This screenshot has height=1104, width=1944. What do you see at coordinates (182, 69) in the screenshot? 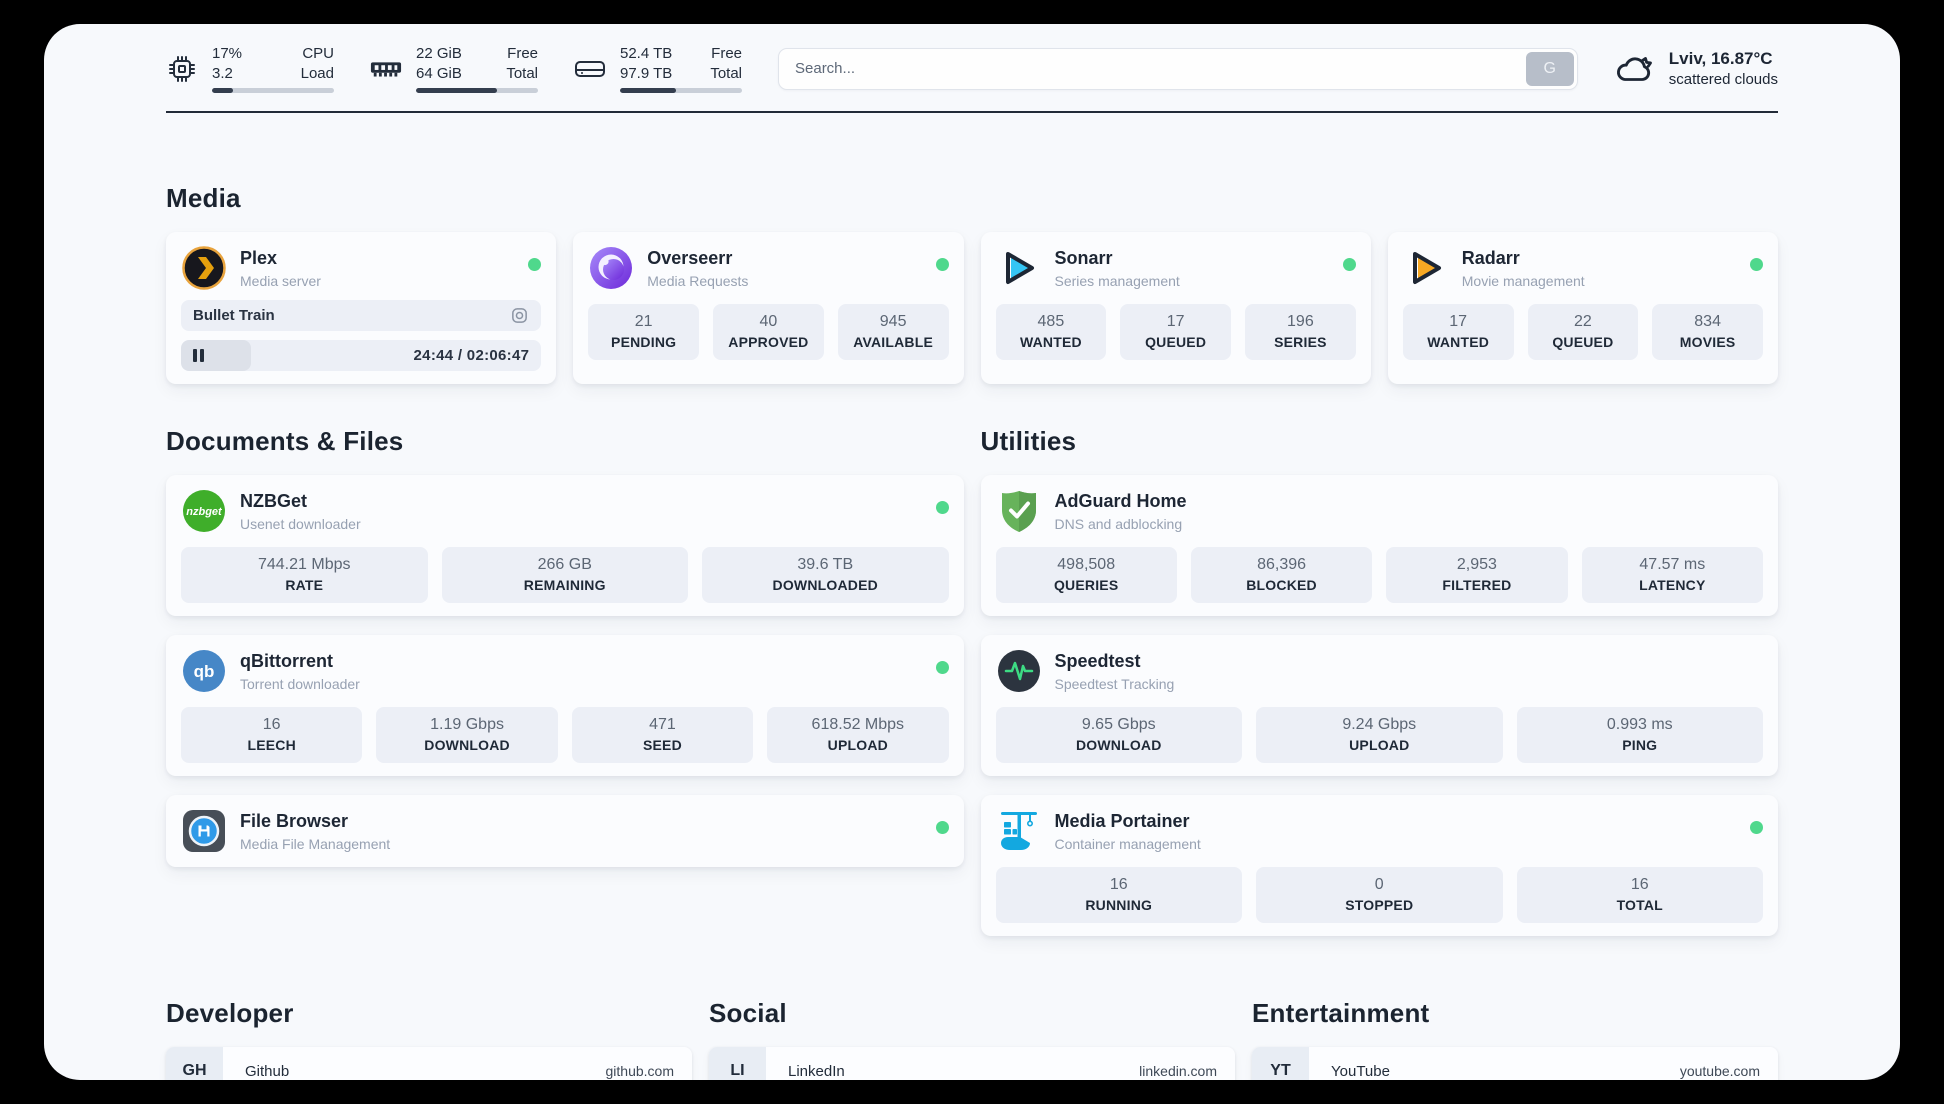
I see `cpu-icon` at bounding box center [182, 69].